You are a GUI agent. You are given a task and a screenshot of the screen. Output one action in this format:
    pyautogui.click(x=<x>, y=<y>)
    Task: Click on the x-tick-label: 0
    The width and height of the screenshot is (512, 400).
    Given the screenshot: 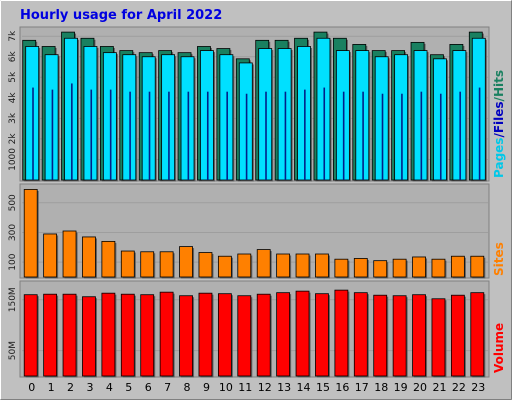 What is the action you would take?
    pyautogui.click(x=31, y=387)
    